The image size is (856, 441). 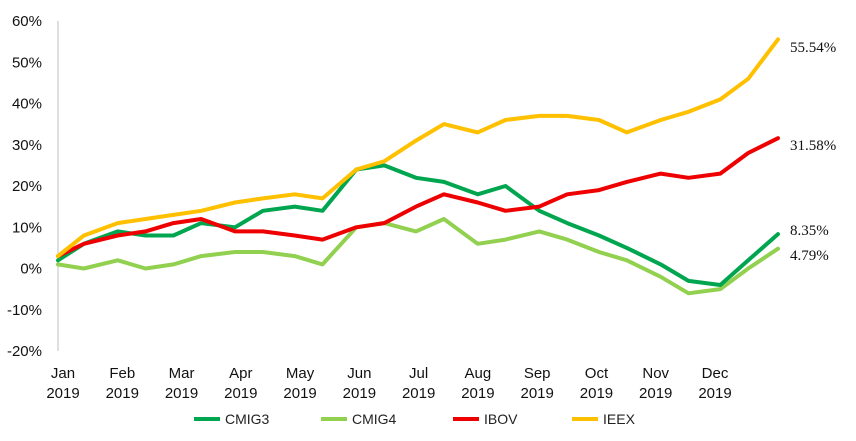 I want to click on y-tick-label: 50%, so click(x=27, y=62).